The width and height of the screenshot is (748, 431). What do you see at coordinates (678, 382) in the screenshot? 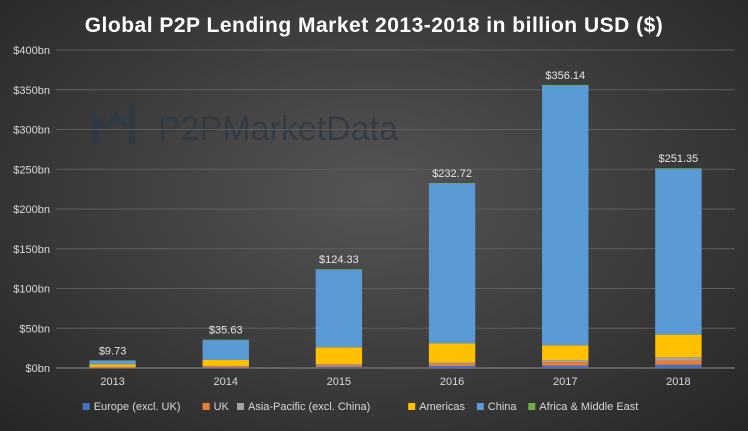
I see `x-tick-label: 2018` at bounding box center [678, 382].